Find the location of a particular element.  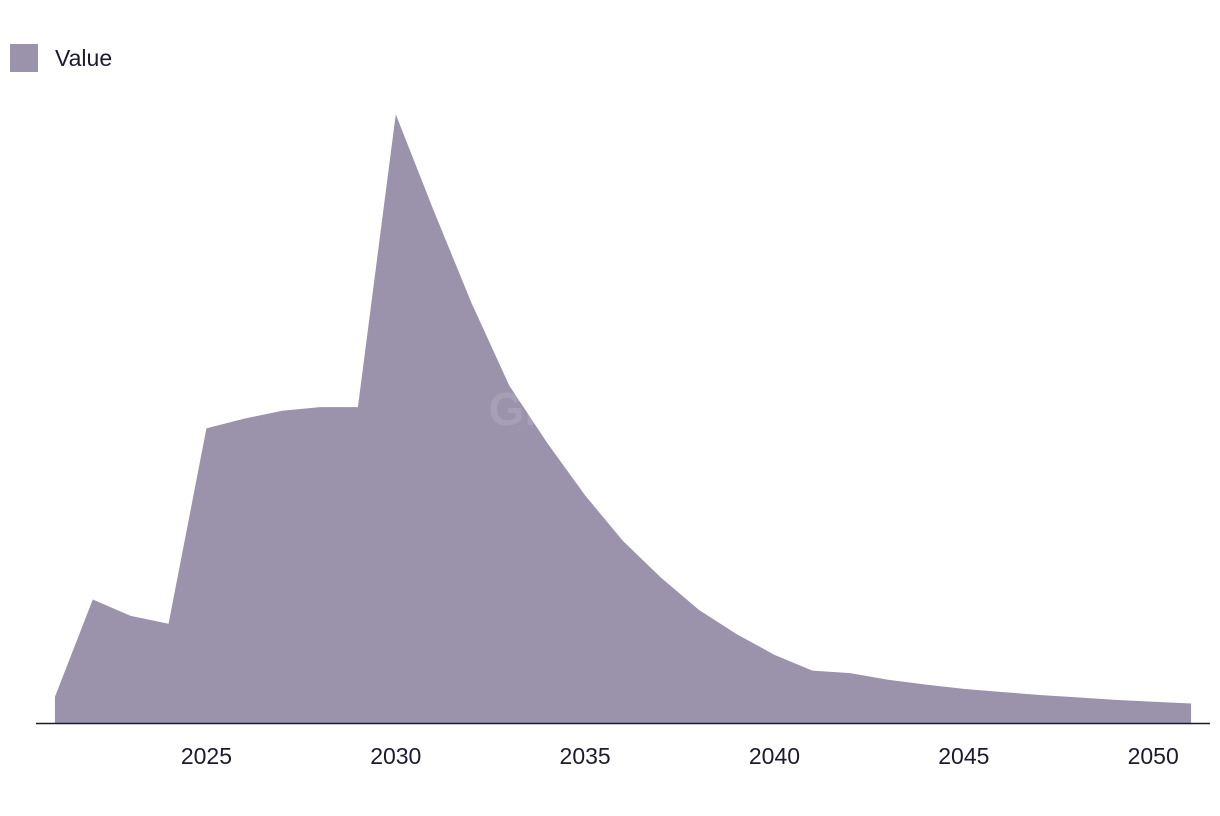

x-tick-label-2025: 2025 is located at coordinates (206, 756).